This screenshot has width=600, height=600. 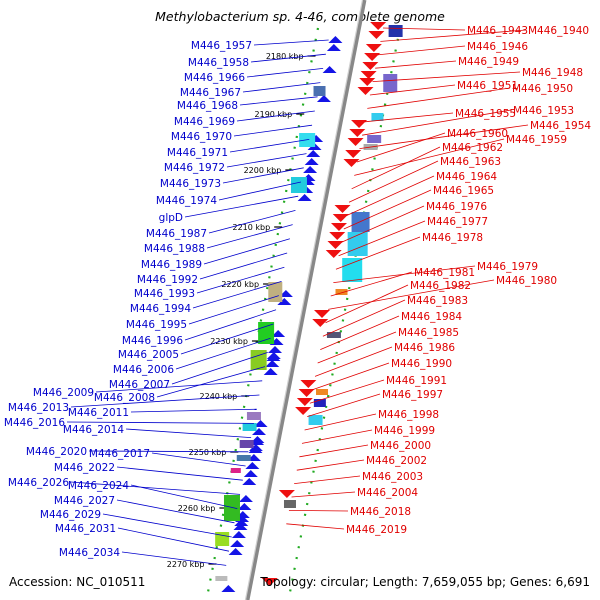 I want to click on left-gene-label: M446_2027, so click(x=84, y=501).